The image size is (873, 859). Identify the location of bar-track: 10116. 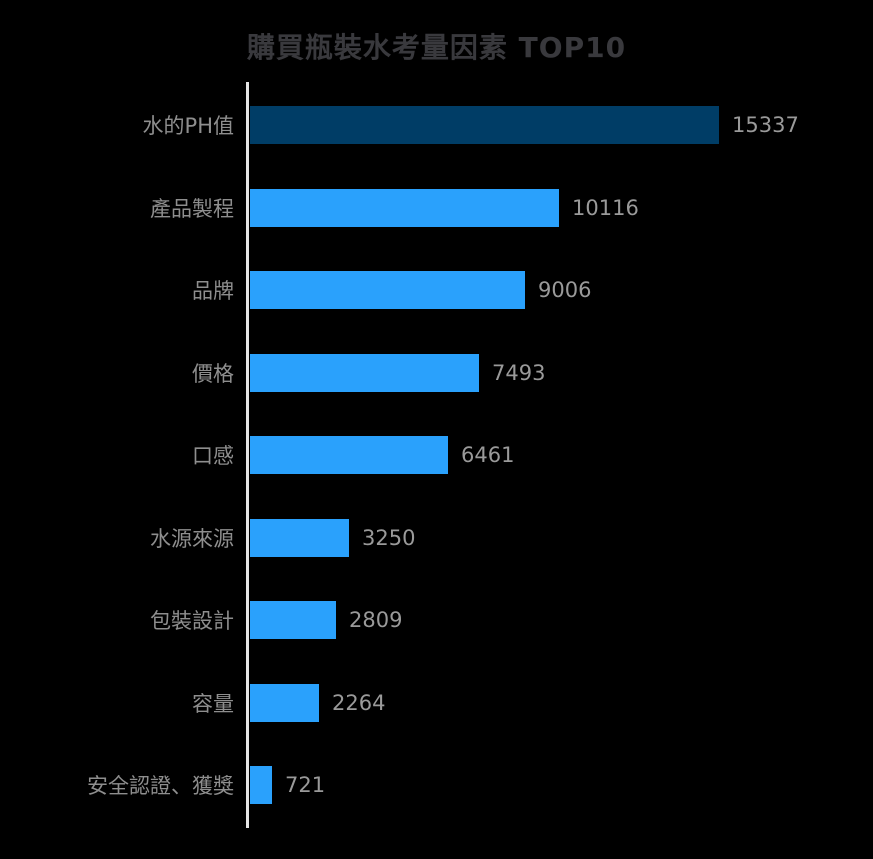
(553, 207).